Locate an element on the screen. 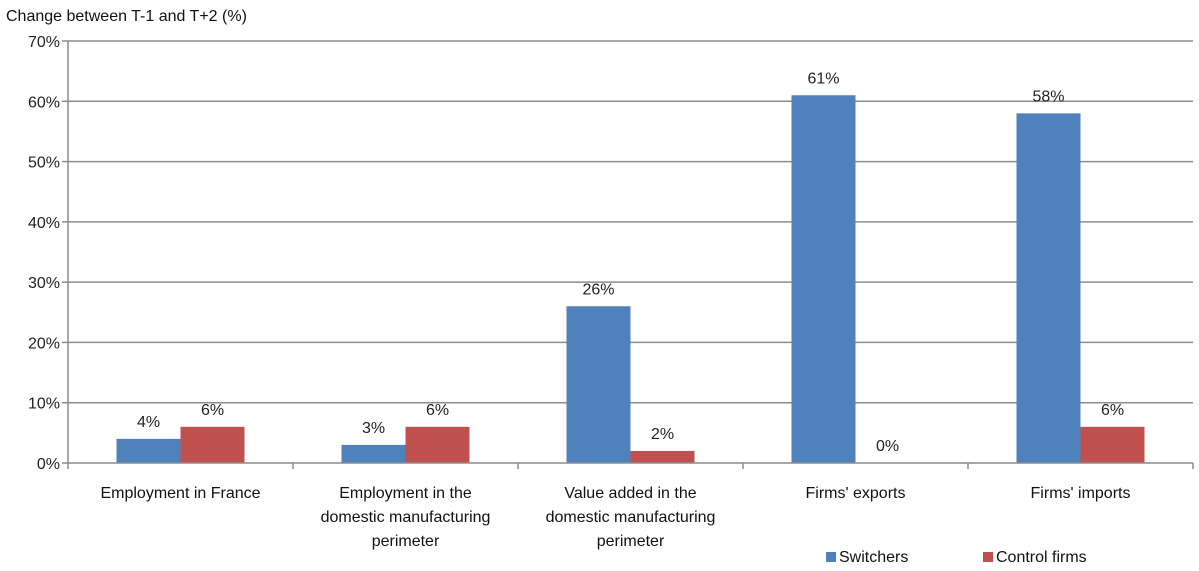  x-category-label: Employment in France is located at coordinates (180, 493).